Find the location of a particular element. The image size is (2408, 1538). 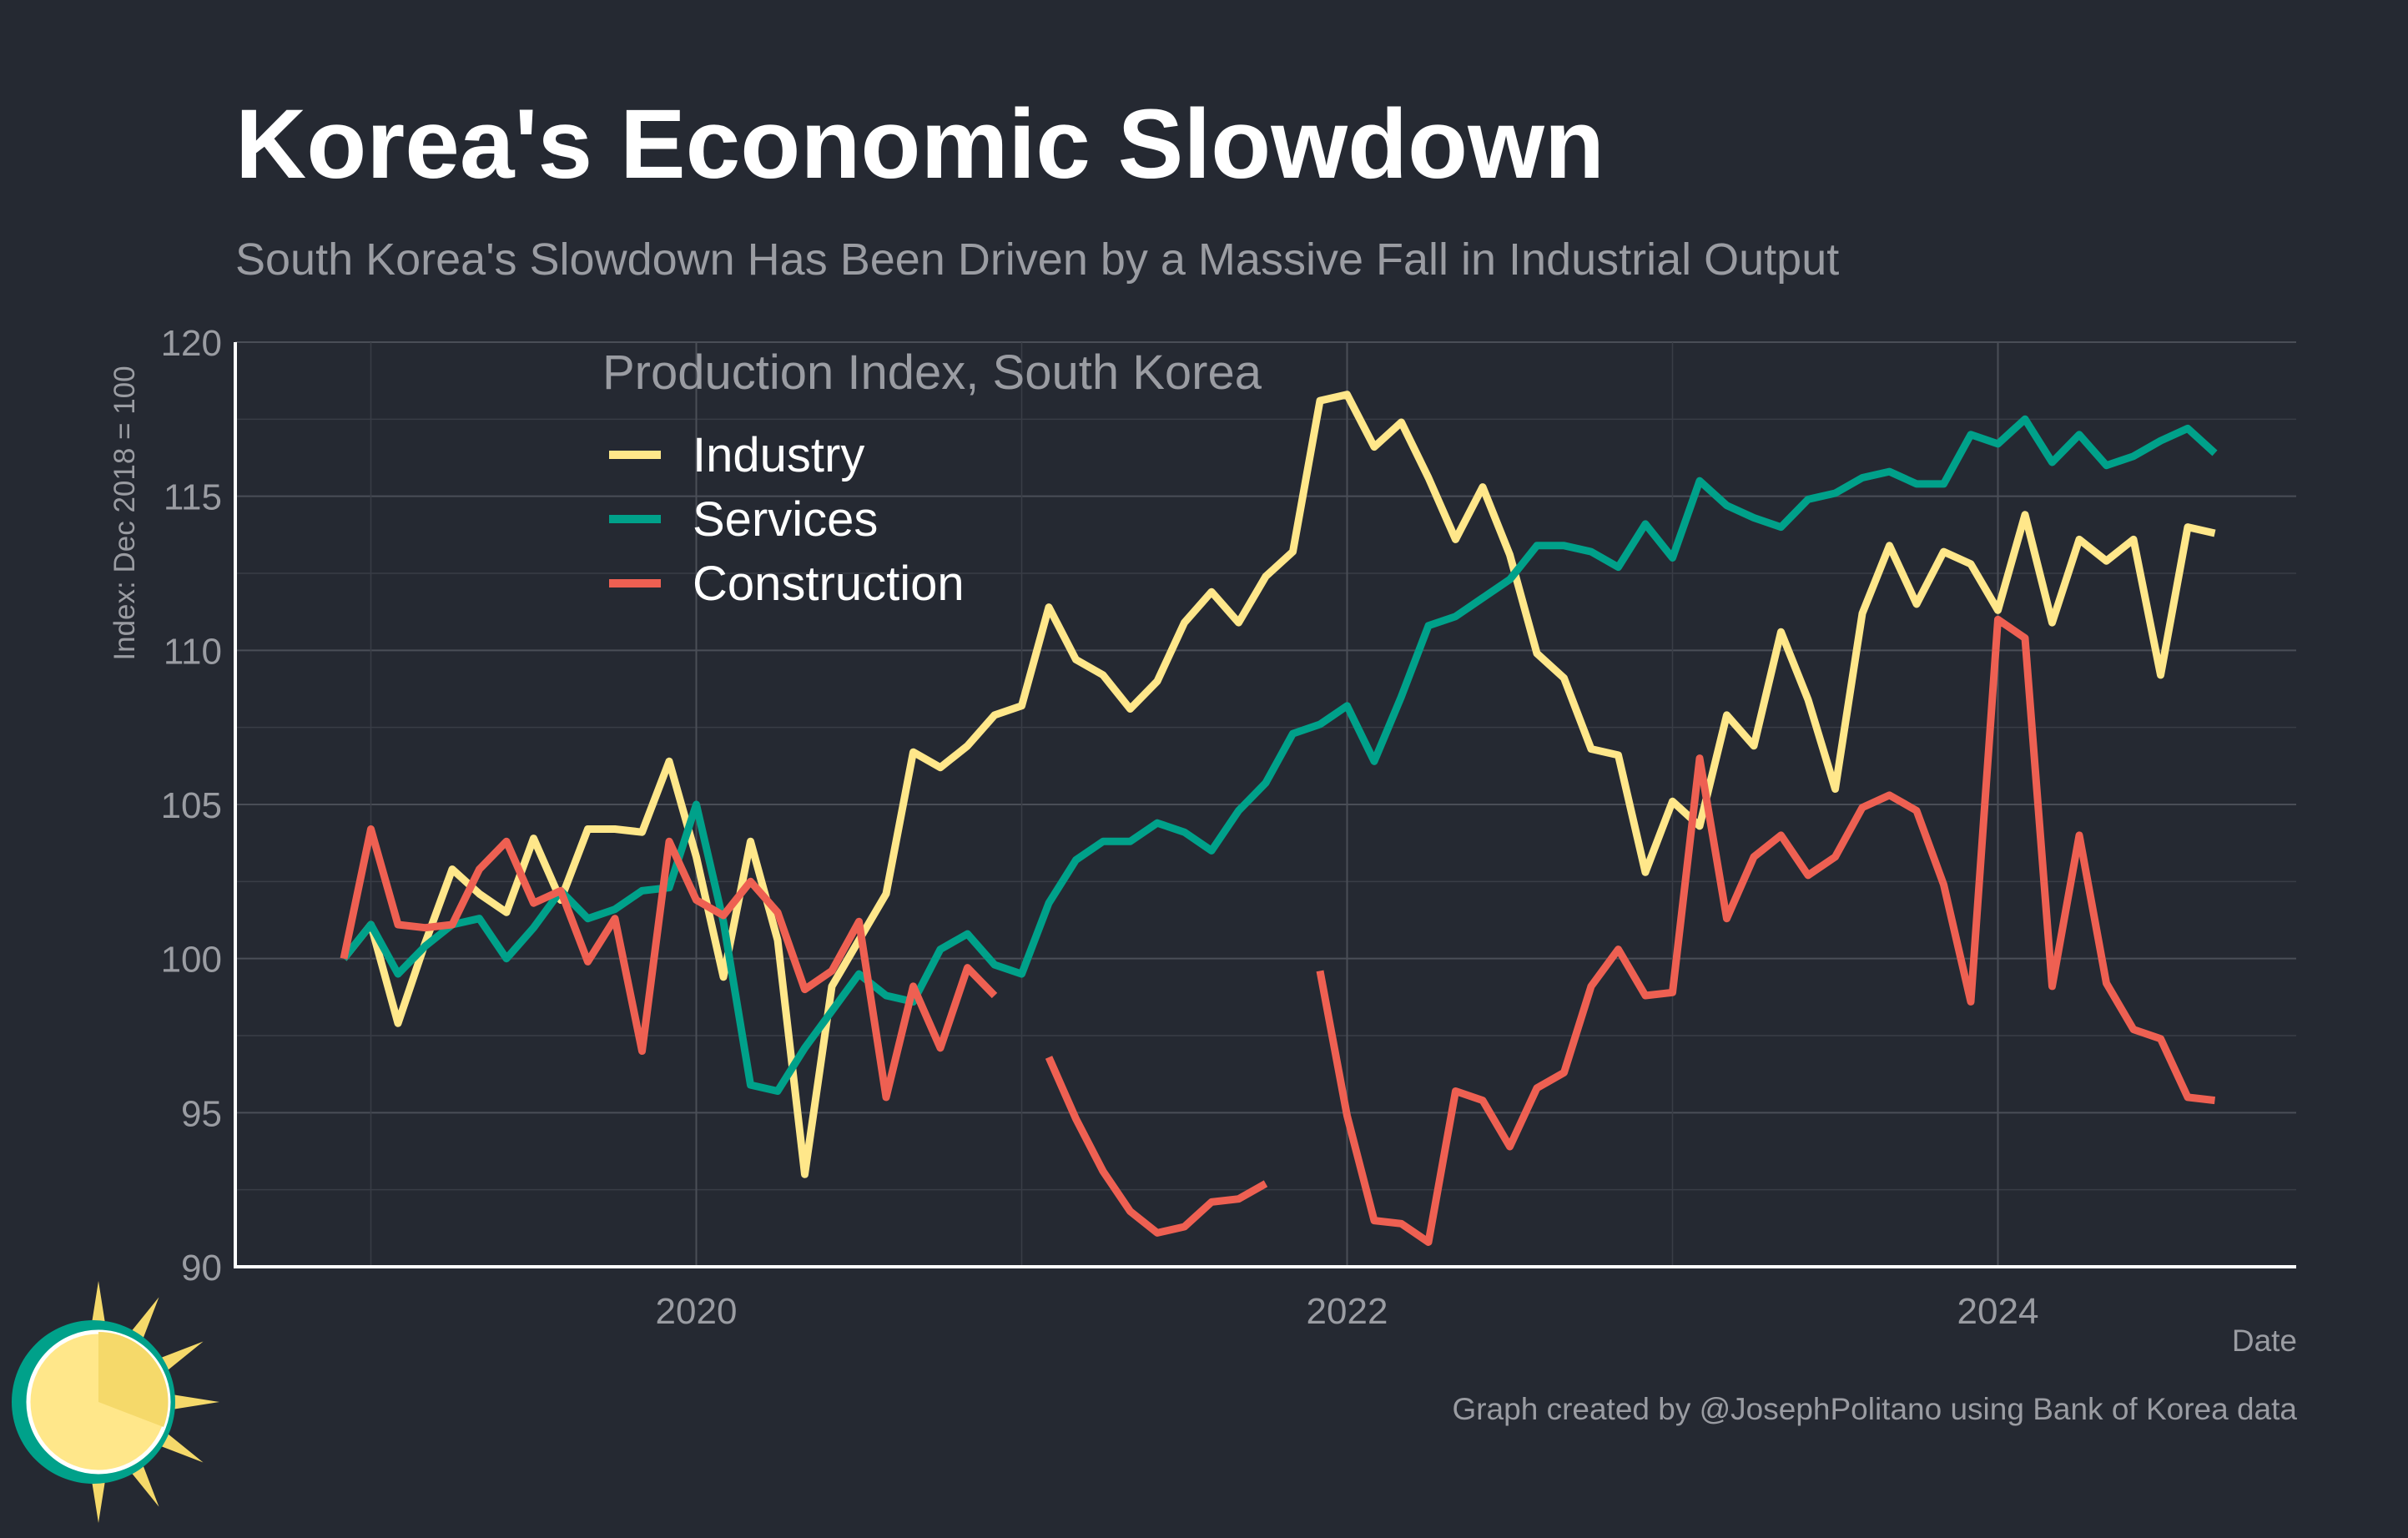

x-tick-label: 2024 is located at coordinates (1998, 1311).